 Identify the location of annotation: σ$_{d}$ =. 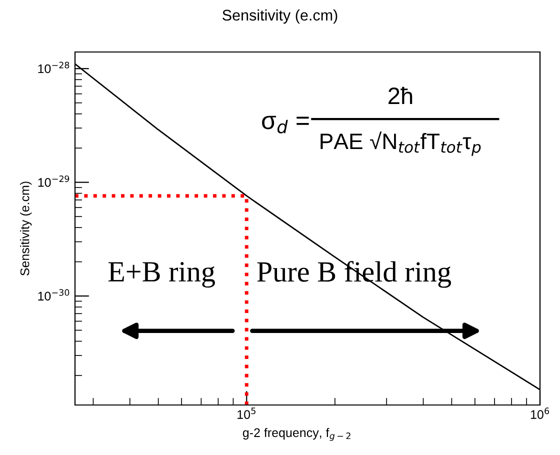
(285, 125).